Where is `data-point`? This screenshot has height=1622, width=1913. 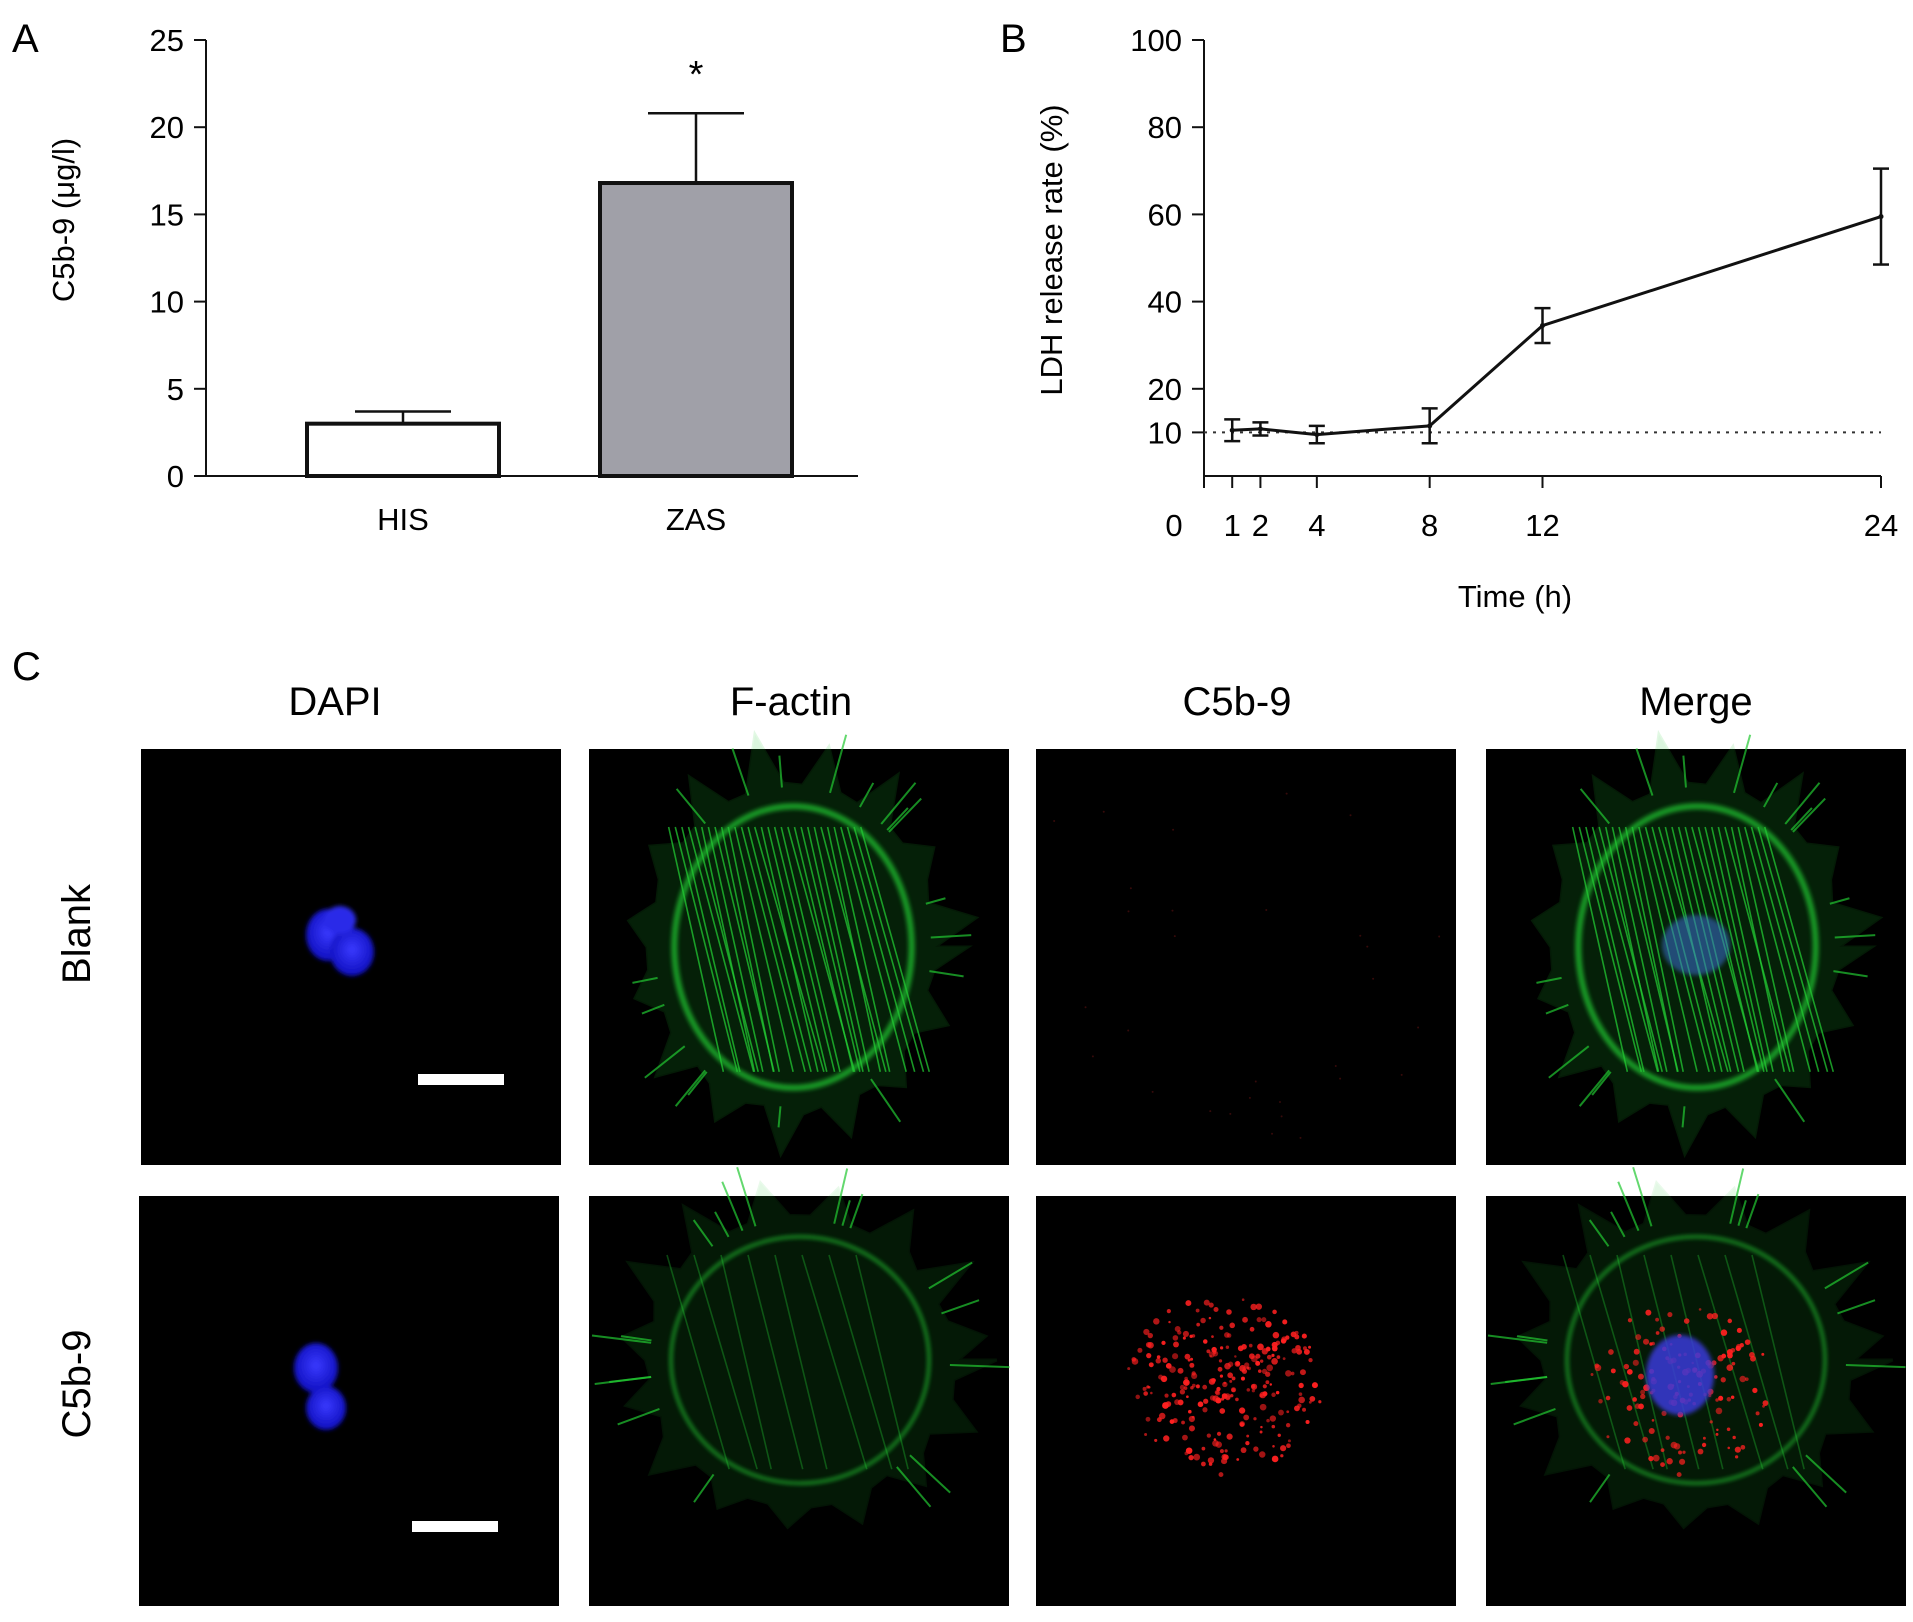 data-point is located at coordinates (1430, 426).